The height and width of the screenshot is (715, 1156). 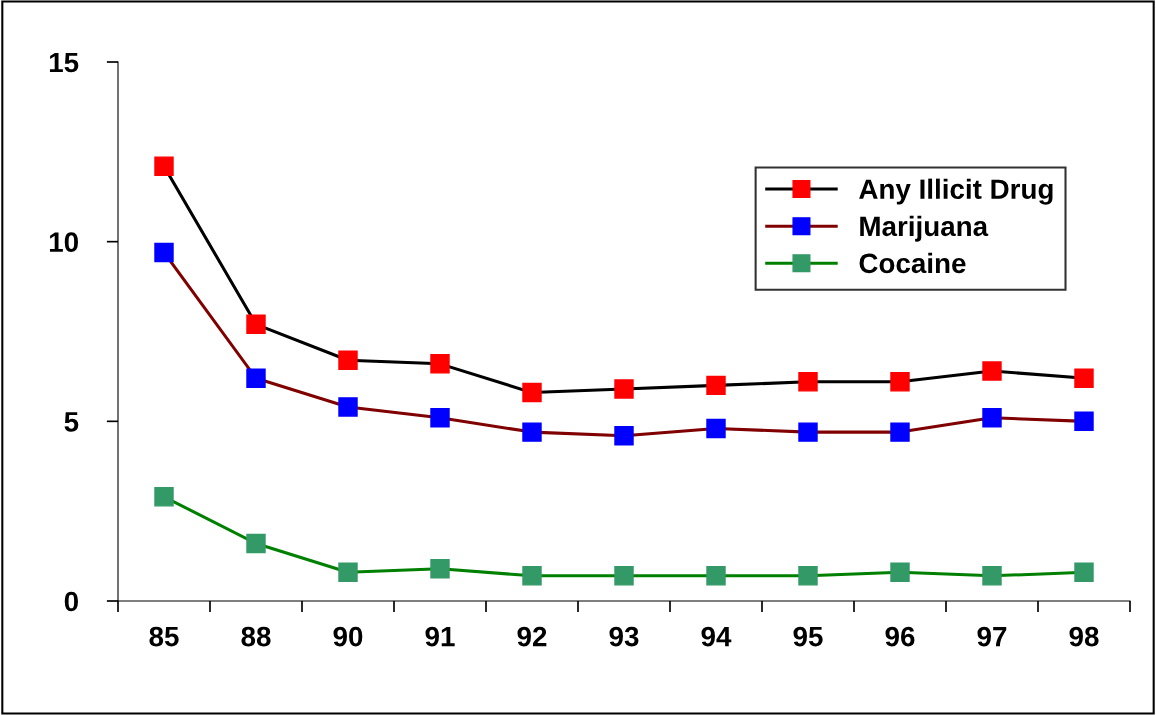 What do you see at coordinates (532, 636) in the screenshot?
I see `x-tick-label: 92` at bounding box center [532, 636].